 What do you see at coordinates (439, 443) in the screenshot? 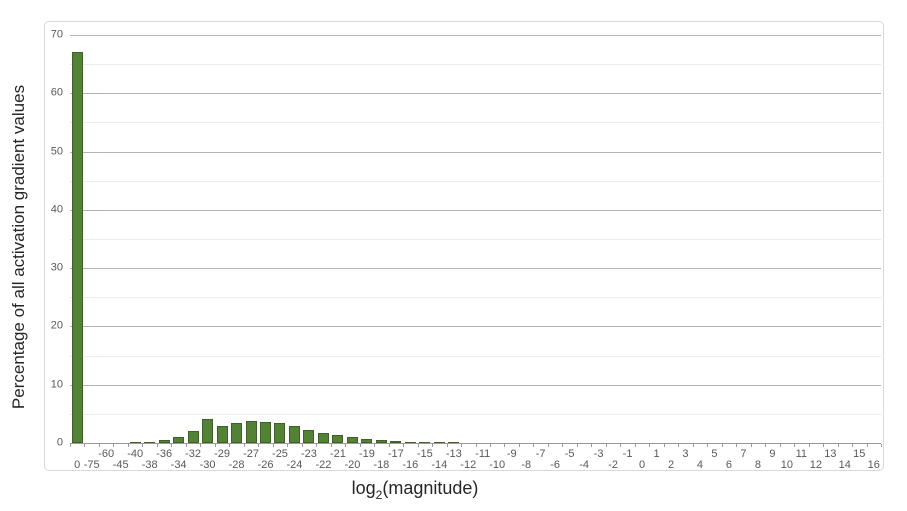
I see `bar--14` at bounding box center [439, 443].